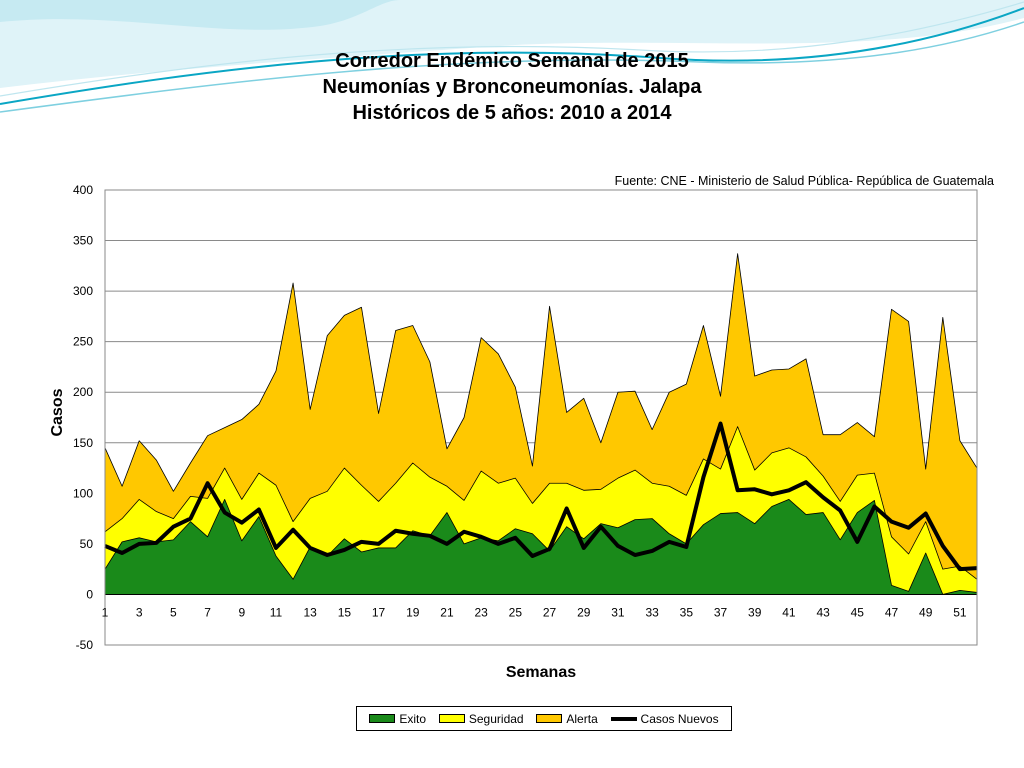 This screenshot has width=1024, height=768. Describe the element at coordinates (789, 612) in the screenshot. I see `x-tick-label: 41` at that location.